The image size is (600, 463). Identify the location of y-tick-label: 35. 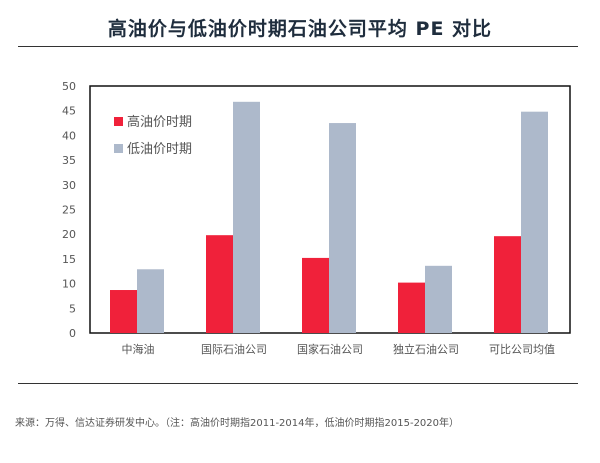
(69, 160).